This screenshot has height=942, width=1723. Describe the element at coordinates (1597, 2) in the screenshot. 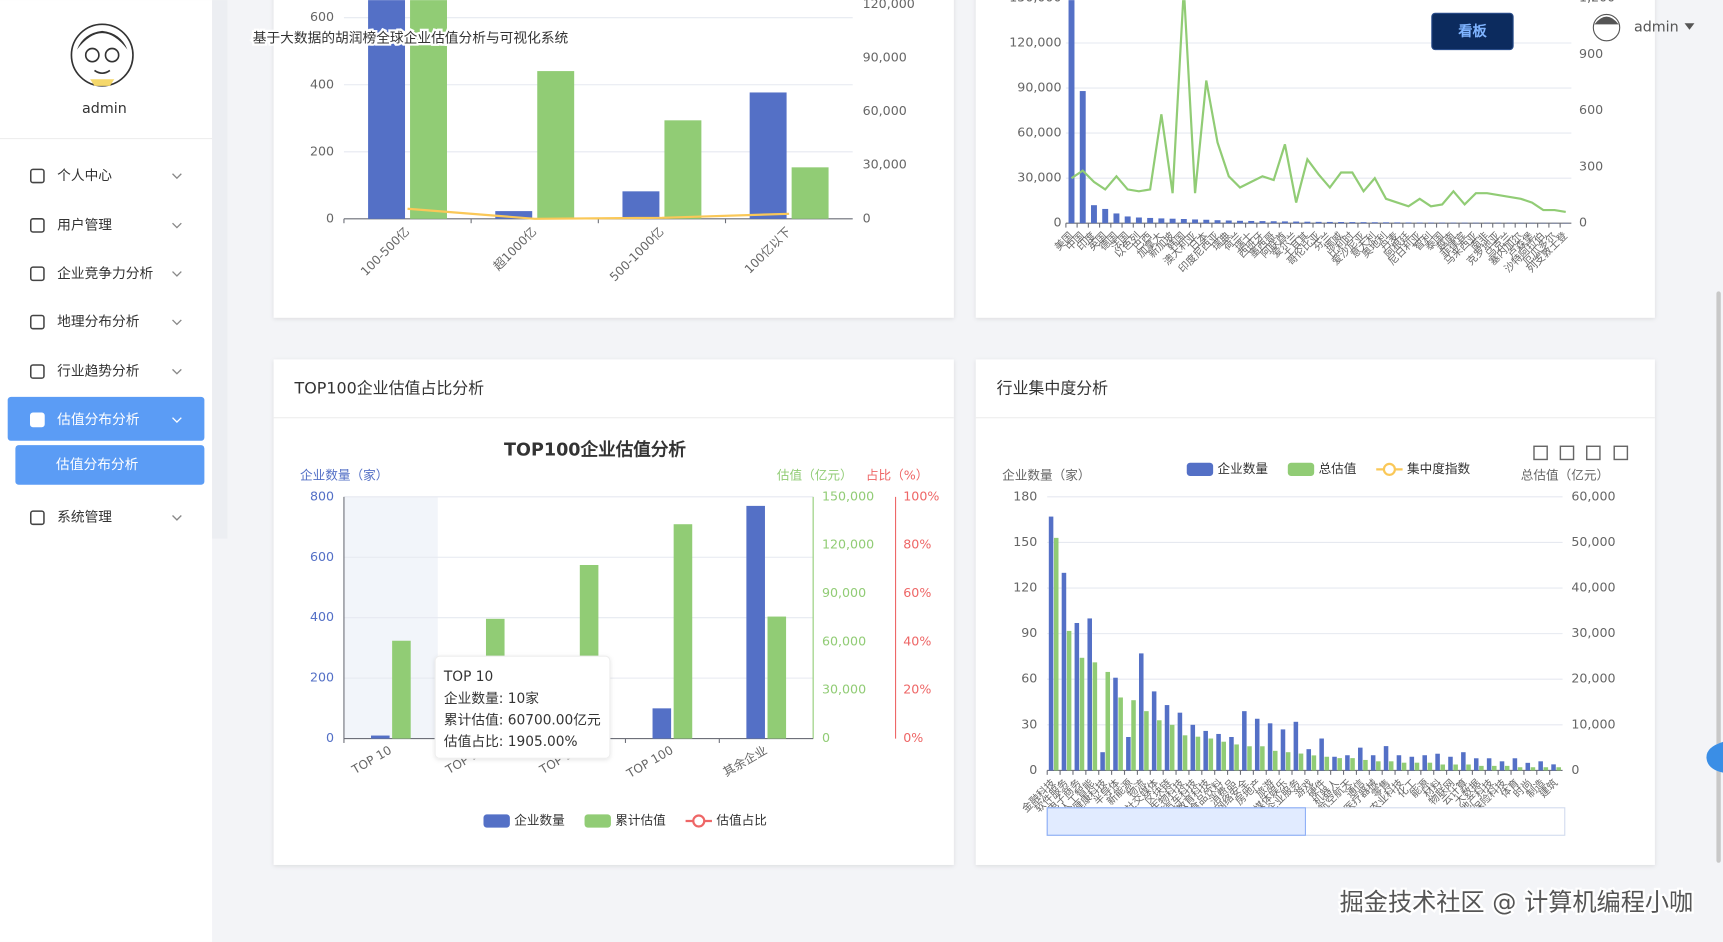

I see `y2-tick-label: 1,200` at that location.